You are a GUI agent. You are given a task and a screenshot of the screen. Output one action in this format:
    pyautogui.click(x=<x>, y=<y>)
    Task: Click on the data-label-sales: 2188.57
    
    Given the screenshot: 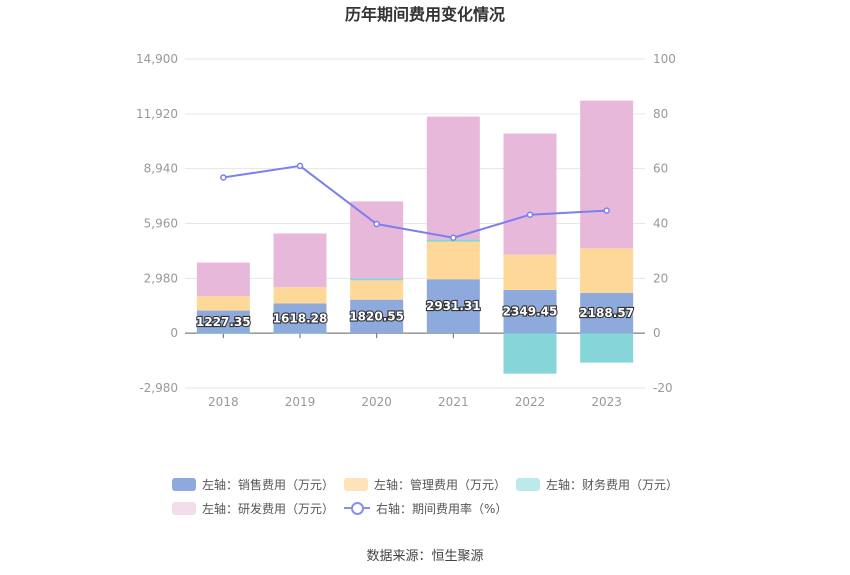 What is the action you would take?
    pyautogui.click(x=606, y=313)
    